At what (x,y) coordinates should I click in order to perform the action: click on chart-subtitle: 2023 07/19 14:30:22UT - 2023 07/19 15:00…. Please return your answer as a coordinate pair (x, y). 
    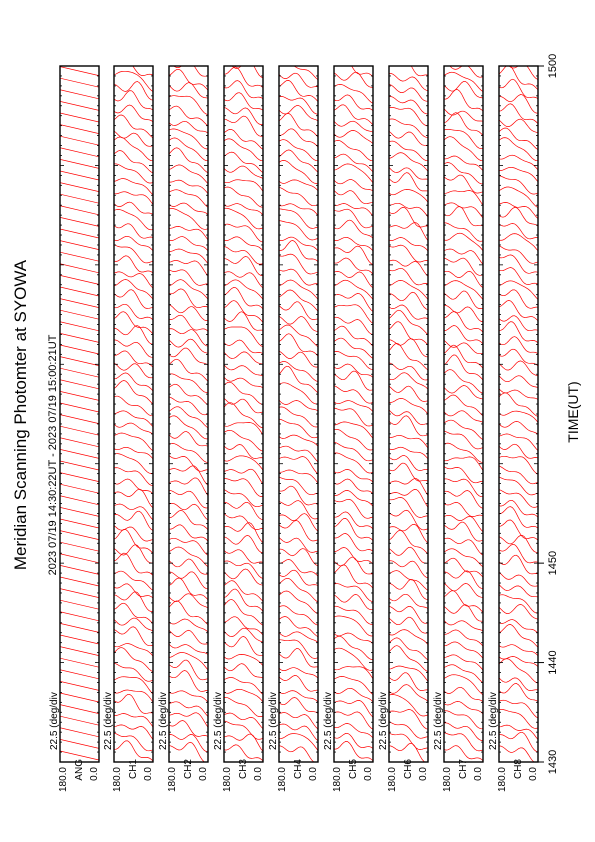
    Looking at the image, I should click on (53, 454).